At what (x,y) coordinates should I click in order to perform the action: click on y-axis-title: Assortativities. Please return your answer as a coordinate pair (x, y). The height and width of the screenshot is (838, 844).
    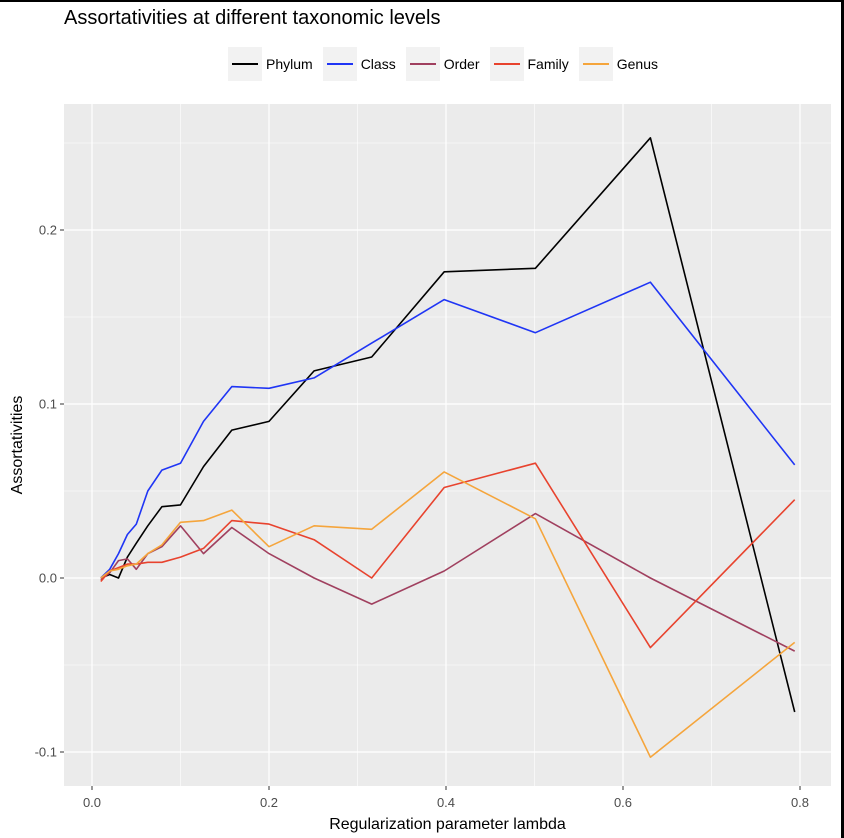
    Looking at the image, I should click on (17, 445).